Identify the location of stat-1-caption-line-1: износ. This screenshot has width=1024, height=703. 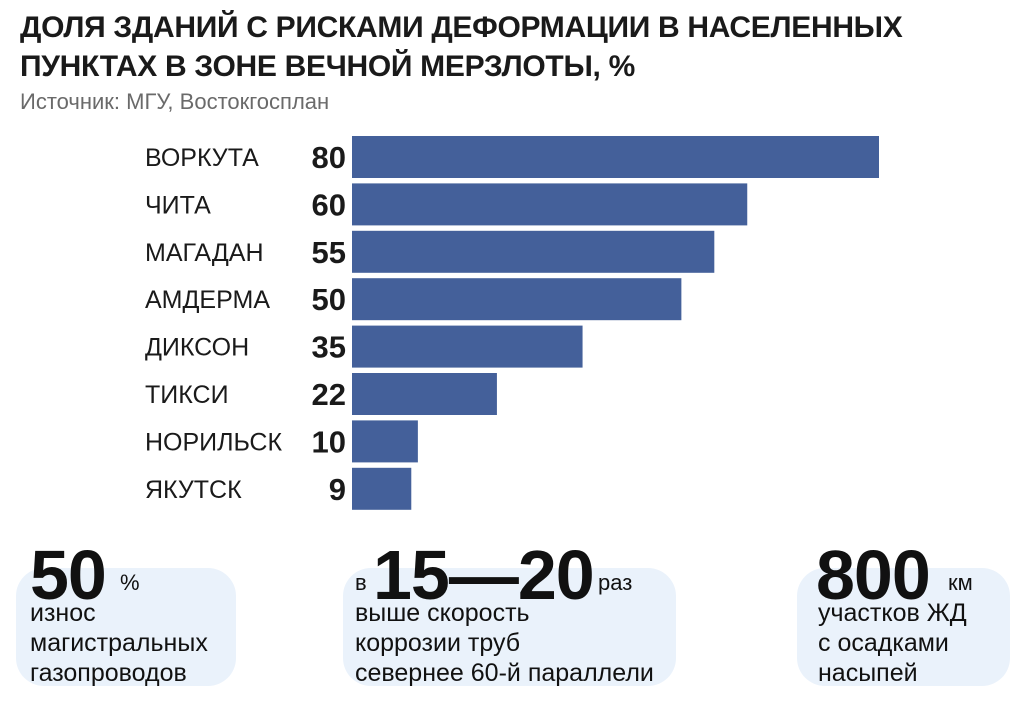
(63, 613).